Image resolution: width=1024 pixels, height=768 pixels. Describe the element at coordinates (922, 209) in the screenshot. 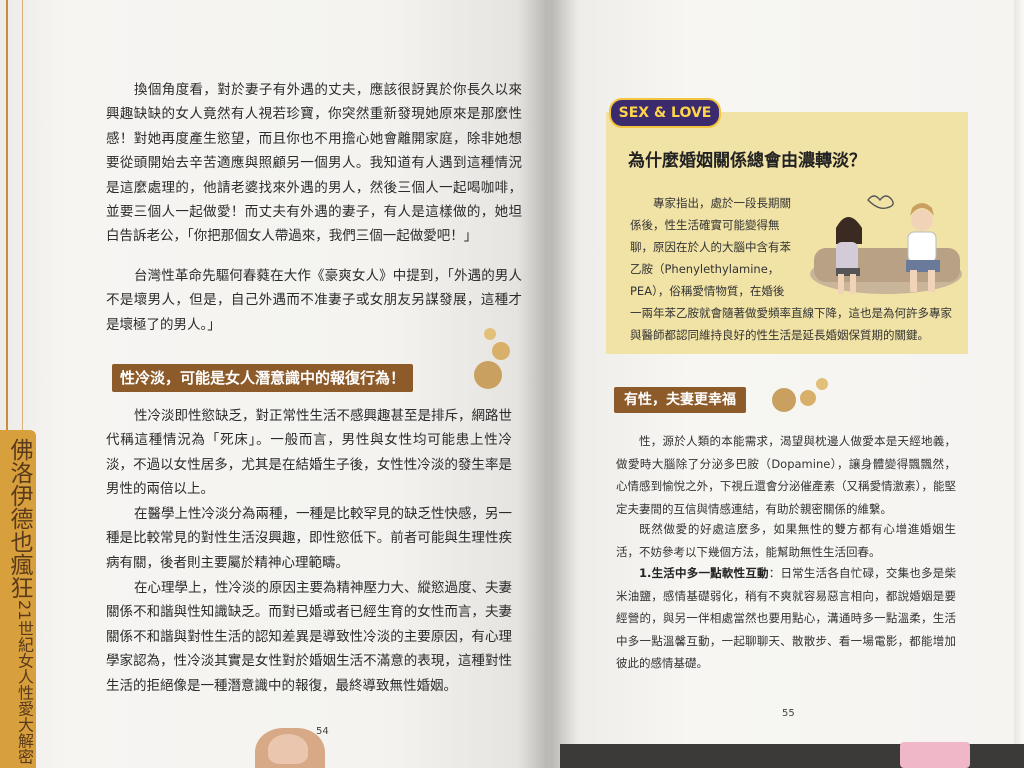

I see `man-hair` at that location.